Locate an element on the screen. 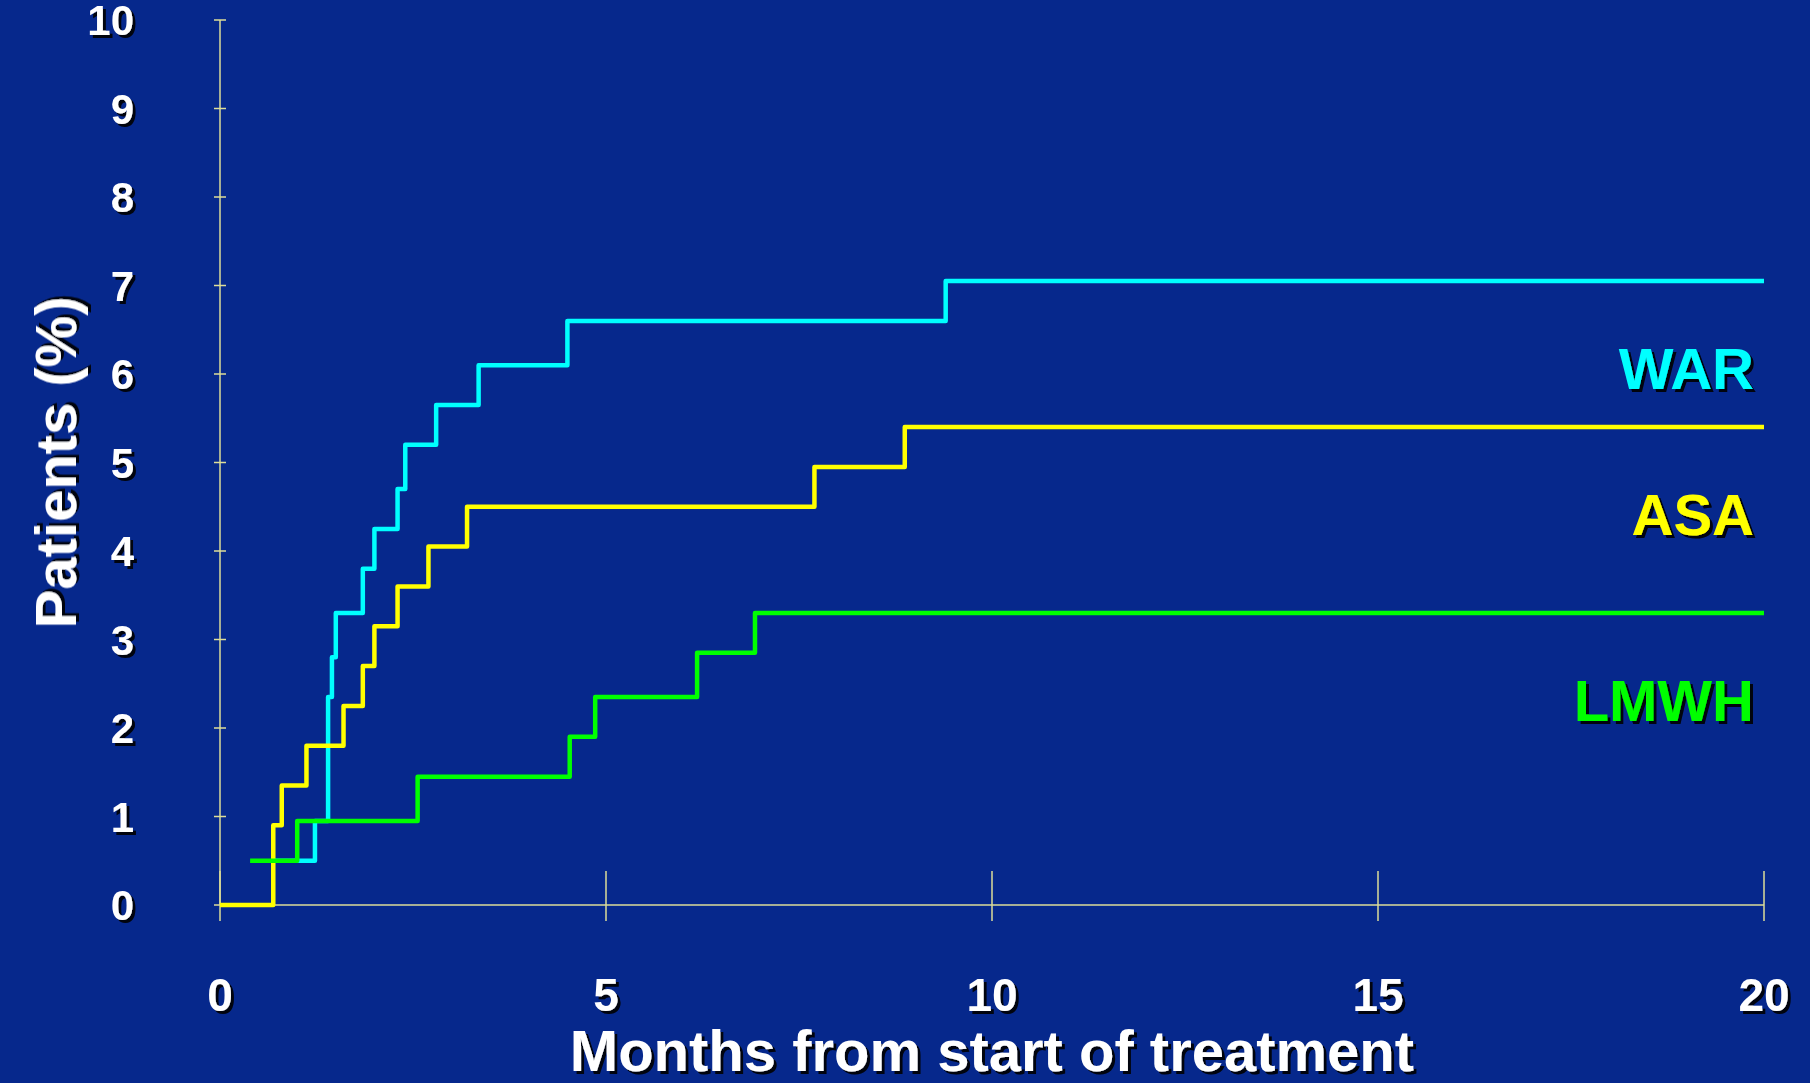 Image resolution: width=1810 pixels, height=1083 pixels. x-tick-label: 5 is located at coordinates (606, 995).